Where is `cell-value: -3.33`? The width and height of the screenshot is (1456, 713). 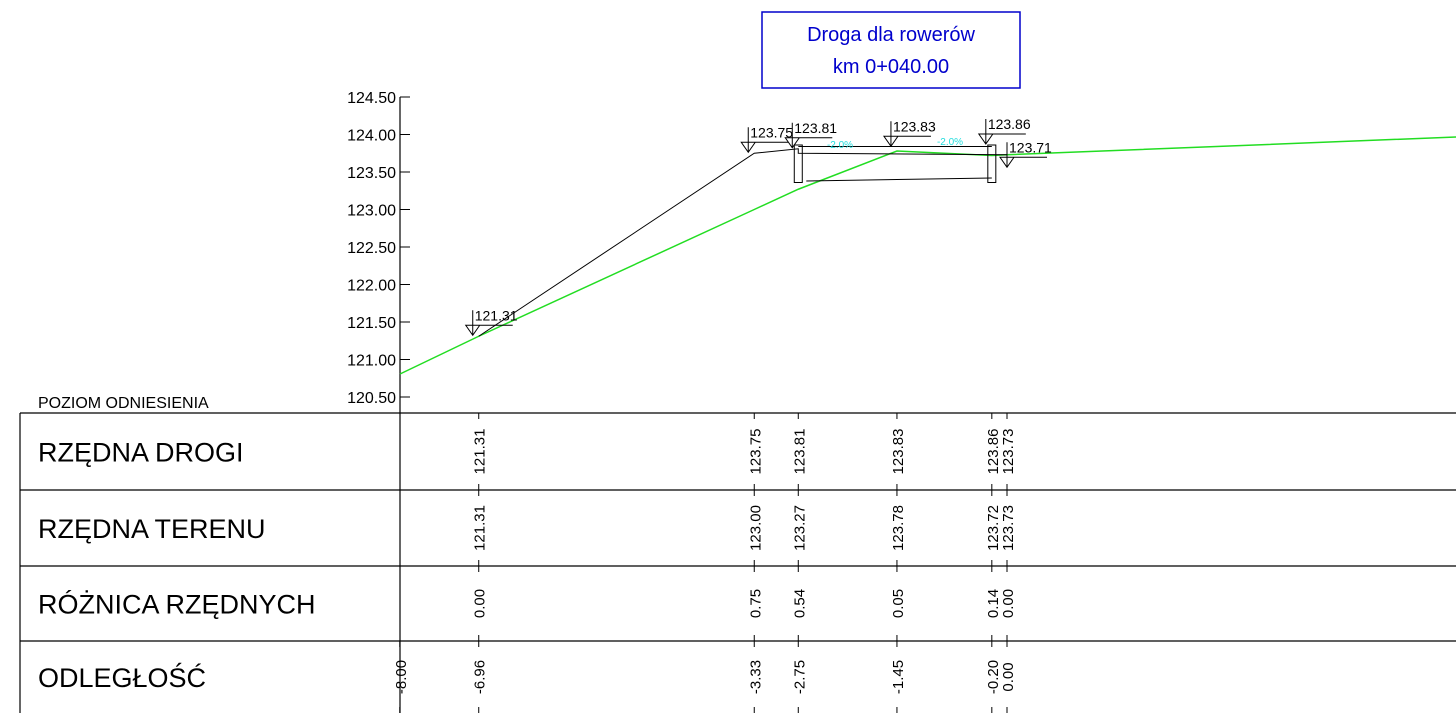 cell-value: -3.33 is located at coordinates (755, 677).